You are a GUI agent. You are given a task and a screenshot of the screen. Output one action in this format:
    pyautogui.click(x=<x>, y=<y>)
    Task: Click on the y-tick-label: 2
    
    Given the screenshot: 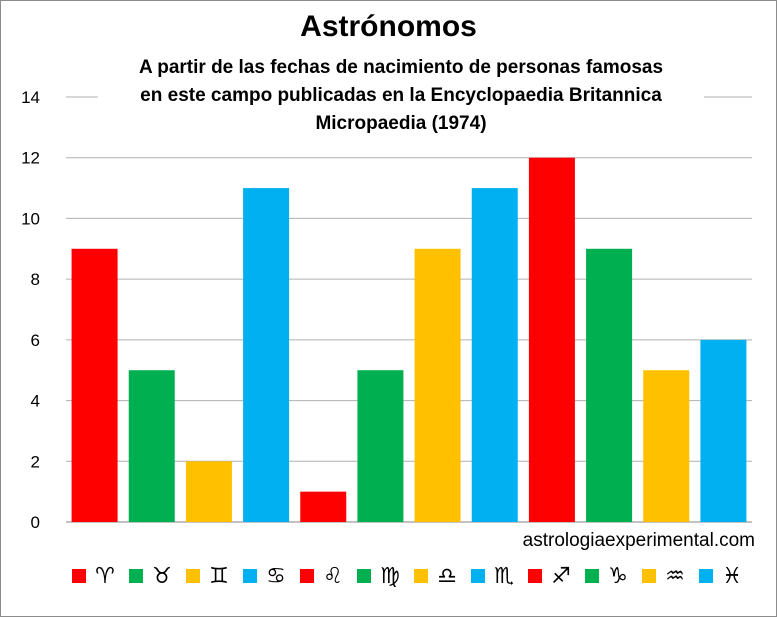 What is the action you would take?
    pyautogui.click(x=35, y=461)
    